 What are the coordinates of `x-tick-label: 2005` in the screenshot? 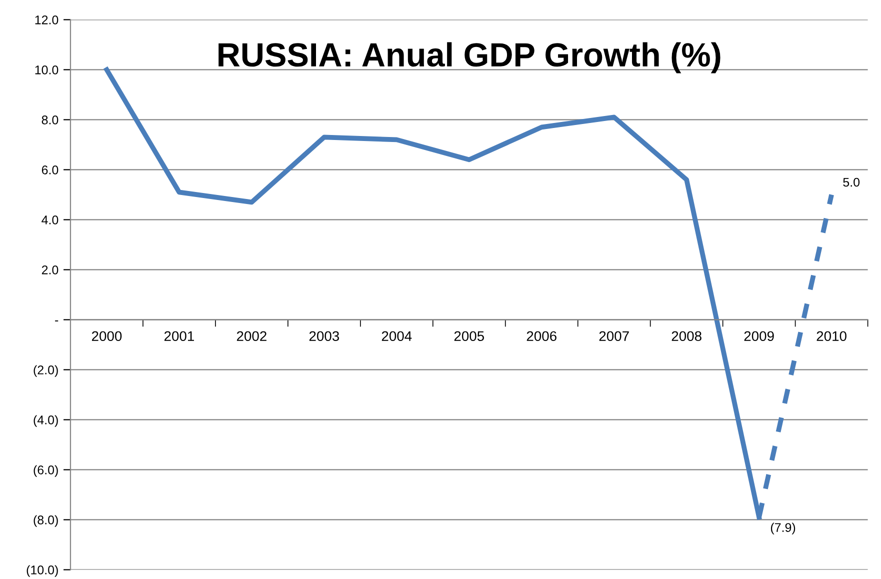 It's located at (469, 336).